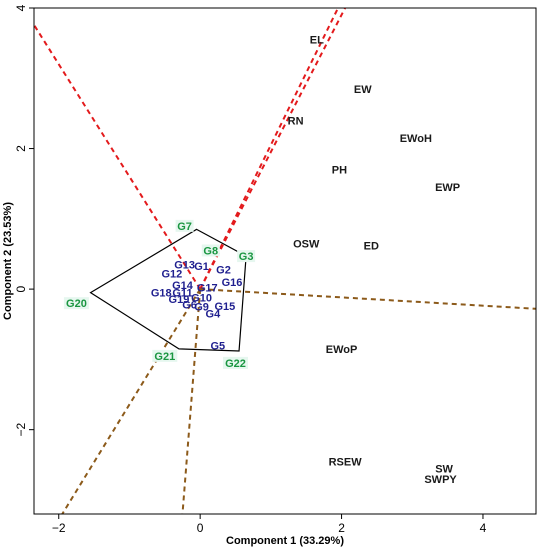  What do you see at coordinates (217, 346) in the screenshot?
I see `genotype-label-g5: G5` at bounding box center [217, 346].